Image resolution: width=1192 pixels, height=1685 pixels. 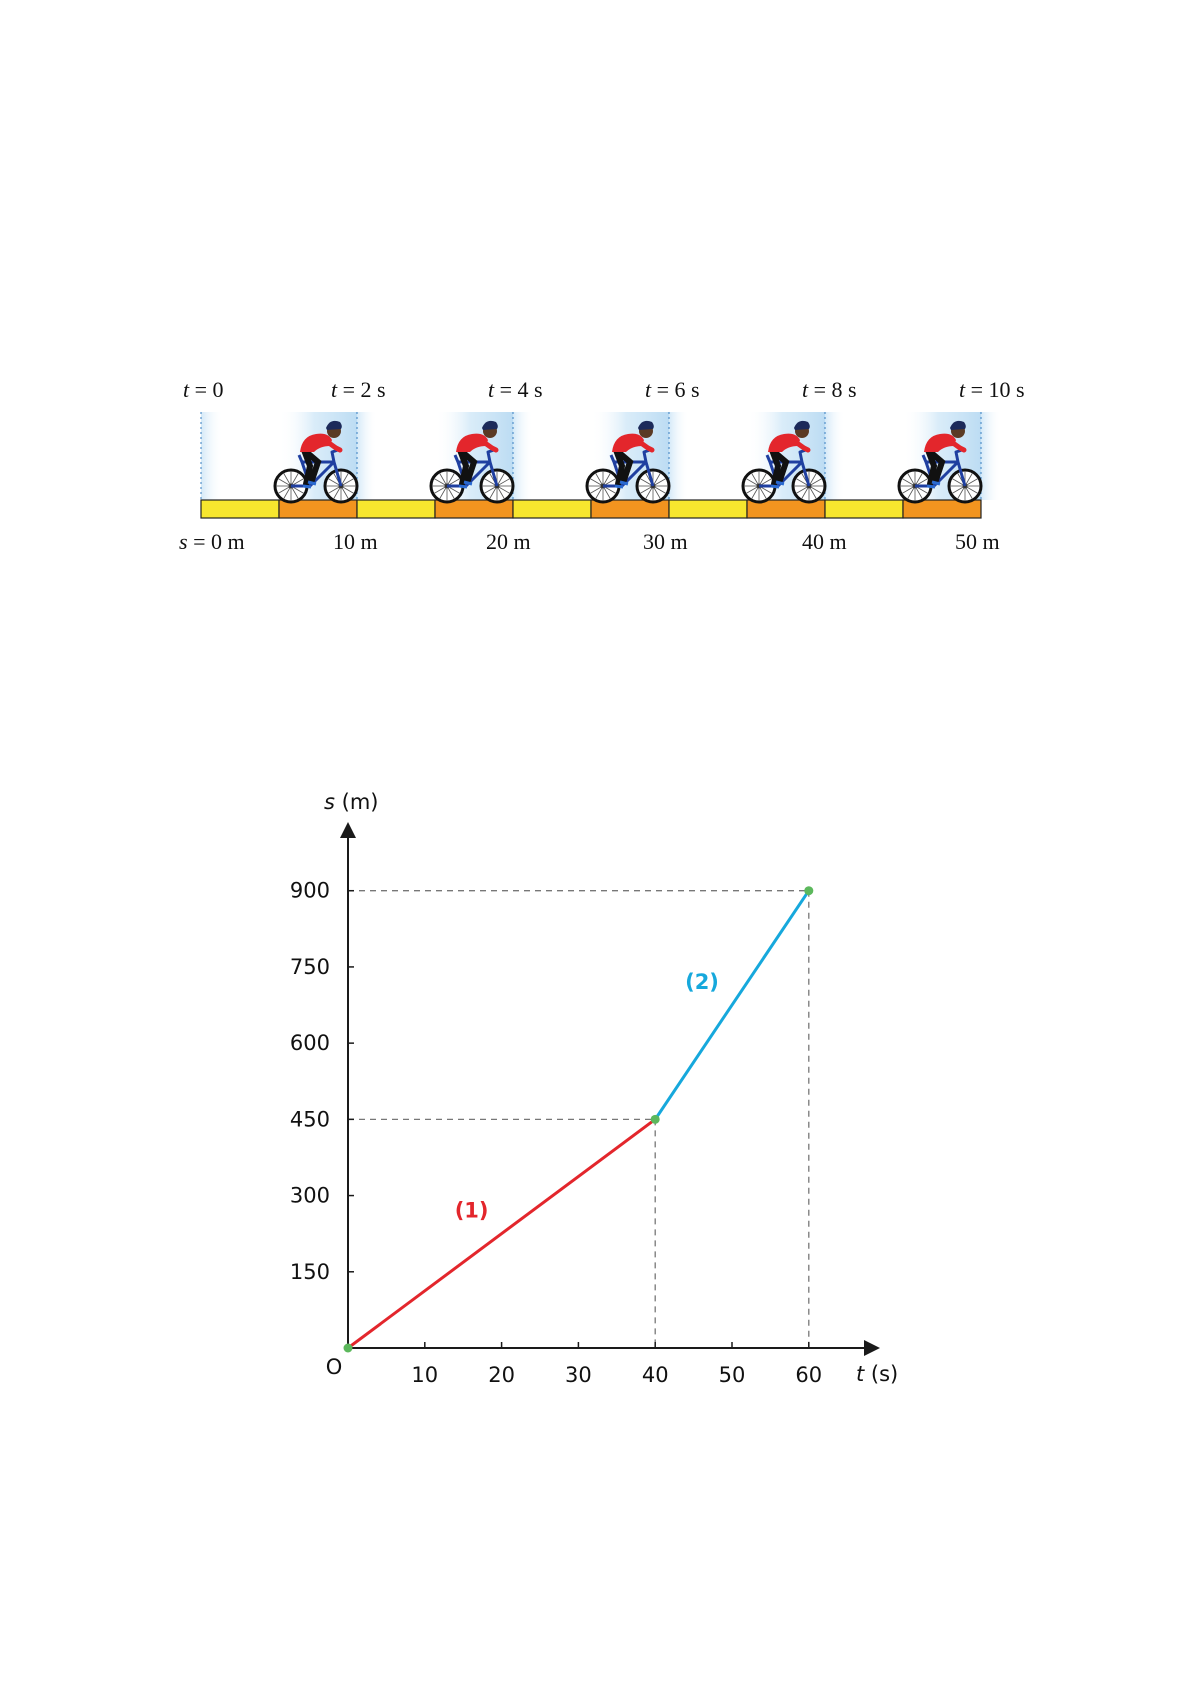 What do you see at coordinates (655, 1375) in the screenshot?
I see `x-tick-label-40: 40` at bounding box center [655, 1375].